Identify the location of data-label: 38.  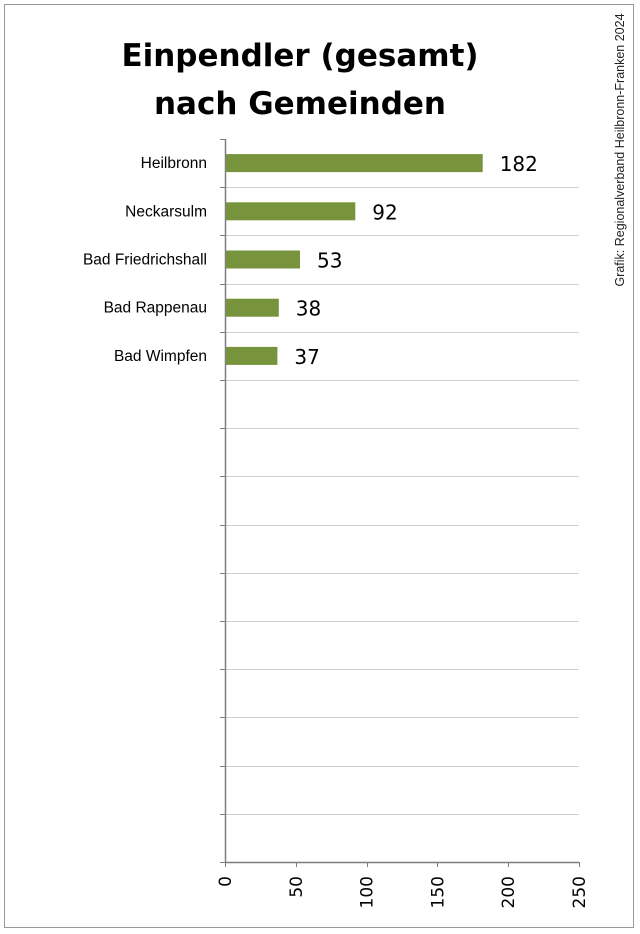
(308, 309).